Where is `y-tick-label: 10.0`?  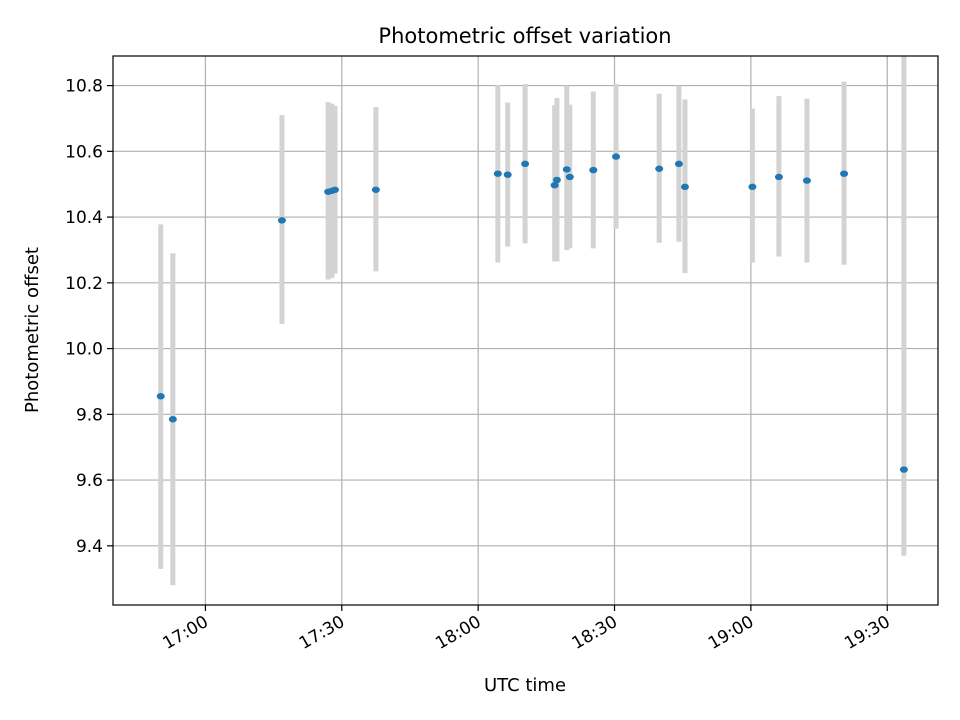 y-tick-label: 10.0 is located at coordinates (84, 350).